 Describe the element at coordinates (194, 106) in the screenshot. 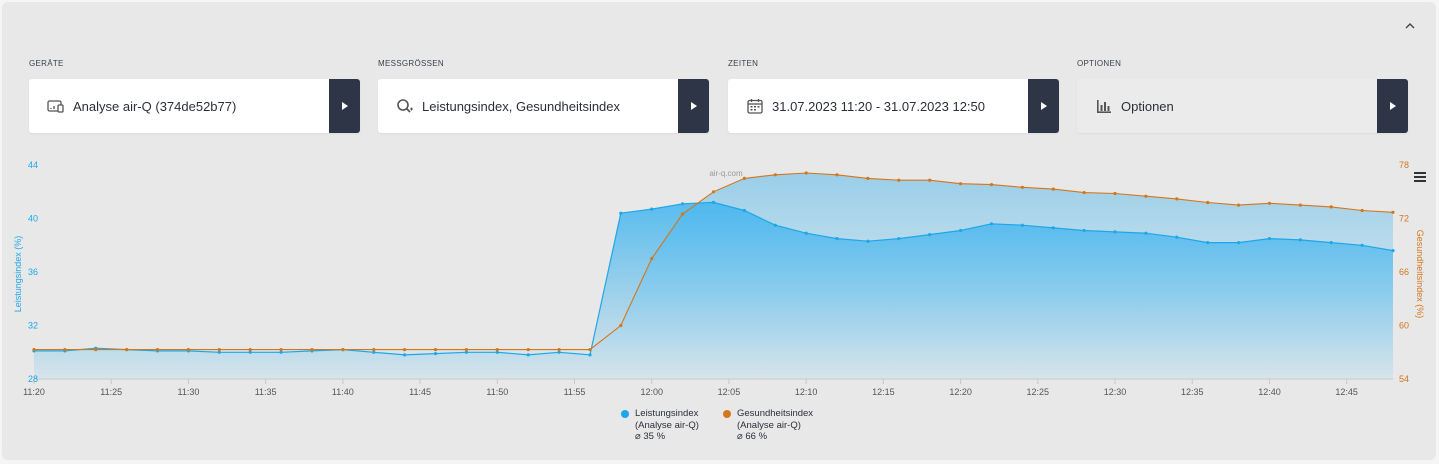

I see `devices-selector: Analyse air-Q (374de52b77)` at that location.